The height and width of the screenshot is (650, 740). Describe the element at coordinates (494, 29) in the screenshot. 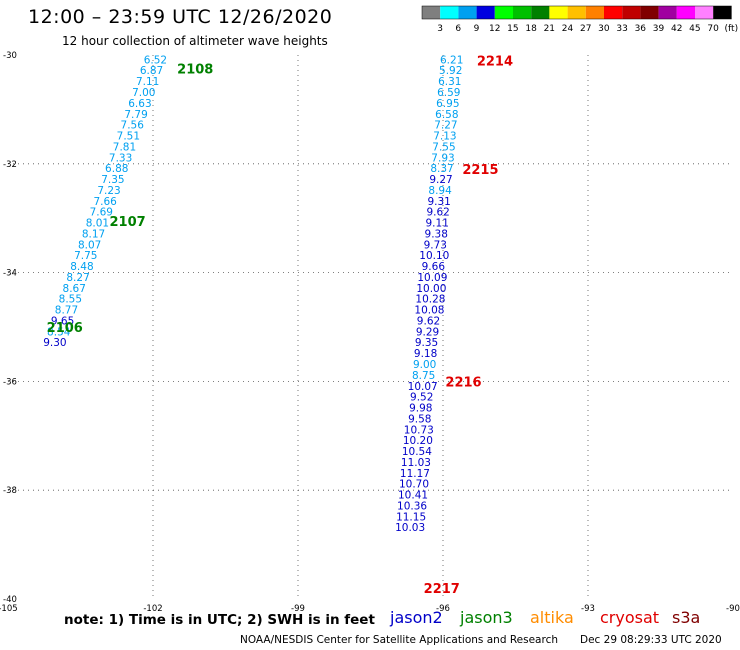

I see `colorbar-label: 12` at that location.